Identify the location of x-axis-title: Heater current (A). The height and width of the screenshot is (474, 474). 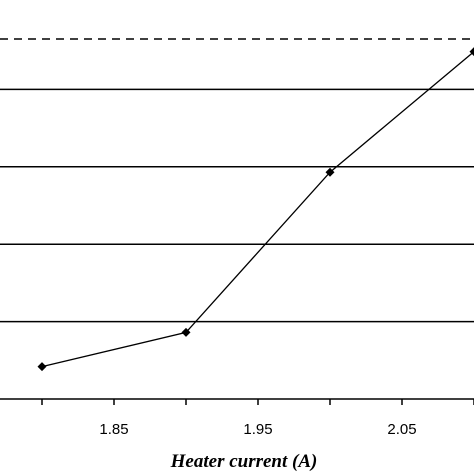
(244, 461).